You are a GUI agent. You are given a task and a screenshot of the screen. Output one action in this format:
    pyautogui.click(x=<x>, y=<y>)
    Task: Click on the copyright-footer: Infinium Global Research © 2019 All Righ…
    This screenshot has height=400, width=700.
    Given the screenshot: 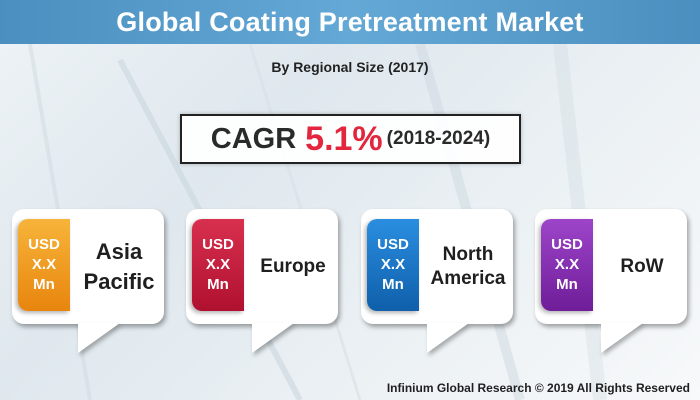 What is the action you would take?
    pyautogui.click(x=538, y=388)
    